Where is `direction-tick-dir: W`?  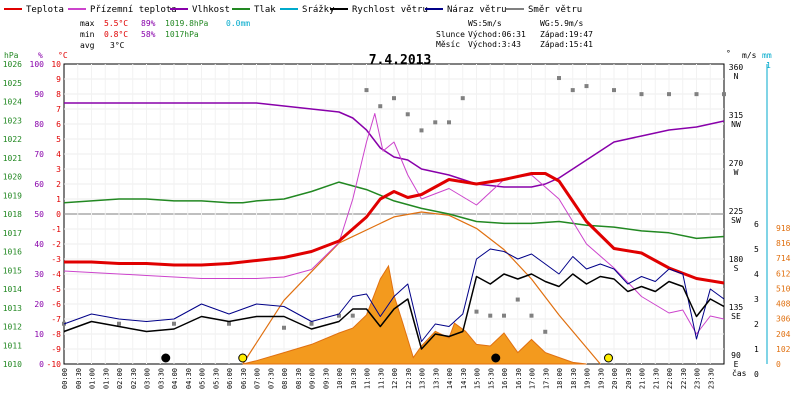
direction-tick-dir: W is located at coordinates (736, 172).